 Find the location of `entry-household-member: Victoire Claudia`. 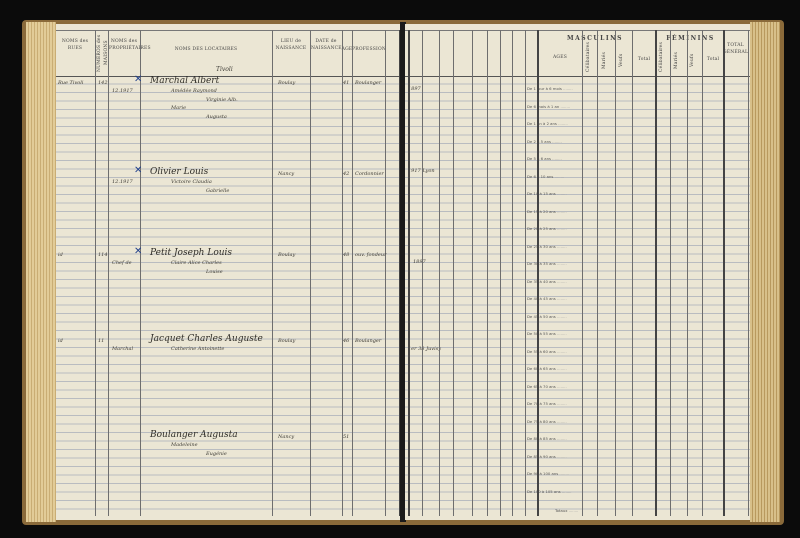

entry-household-member: Victoire Claudia is located at coordinates (191, 182).